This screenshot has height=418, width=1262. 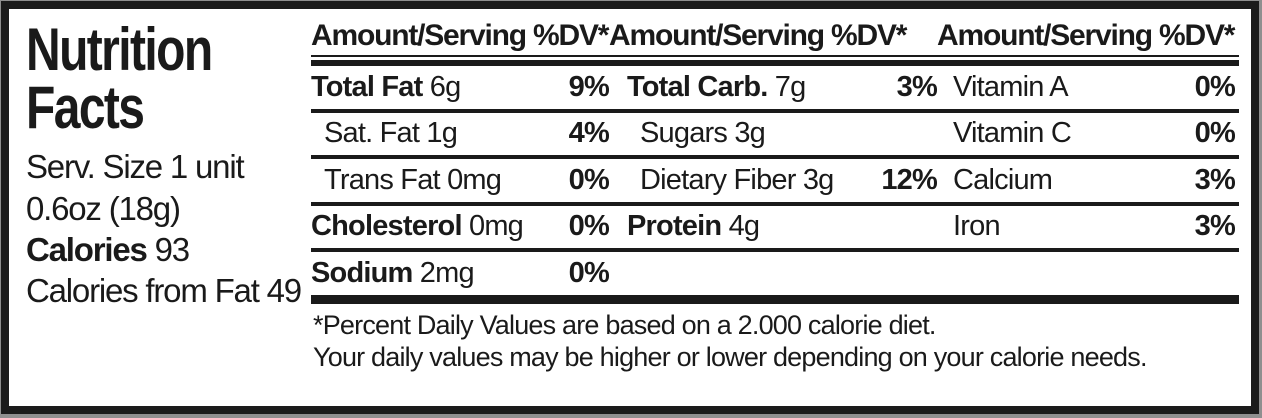 I want to click on nutrient-cell: Protein 4g, so click(x=734, y=226).